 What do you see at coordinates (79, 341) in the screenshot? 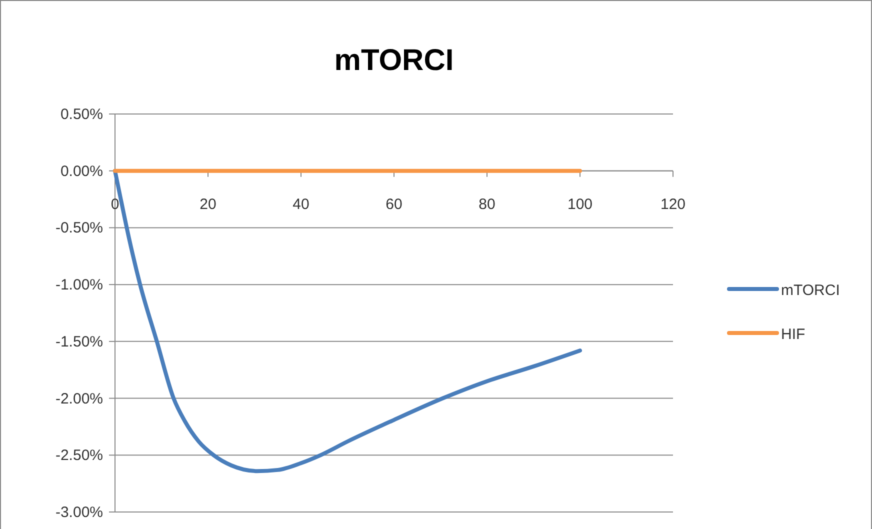
I see `y-tick-label: -1.50%` at bounding box center [79, 341].